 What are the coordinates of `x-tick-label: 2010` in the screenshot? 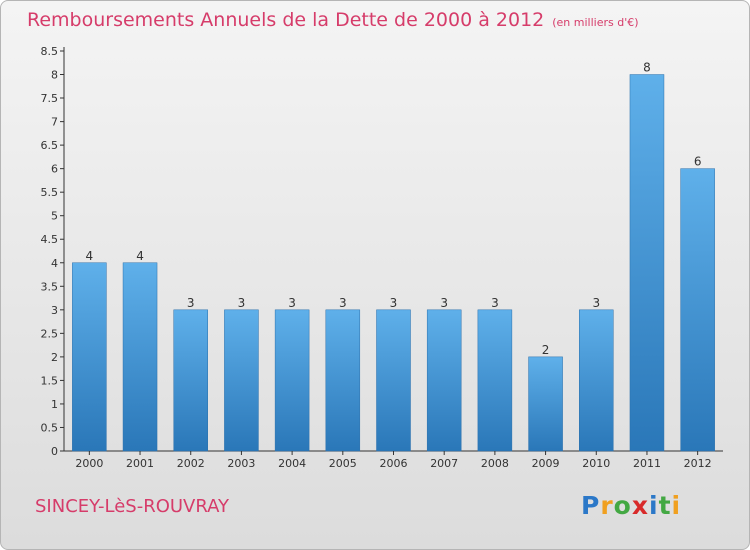 It's located at (596, 463).